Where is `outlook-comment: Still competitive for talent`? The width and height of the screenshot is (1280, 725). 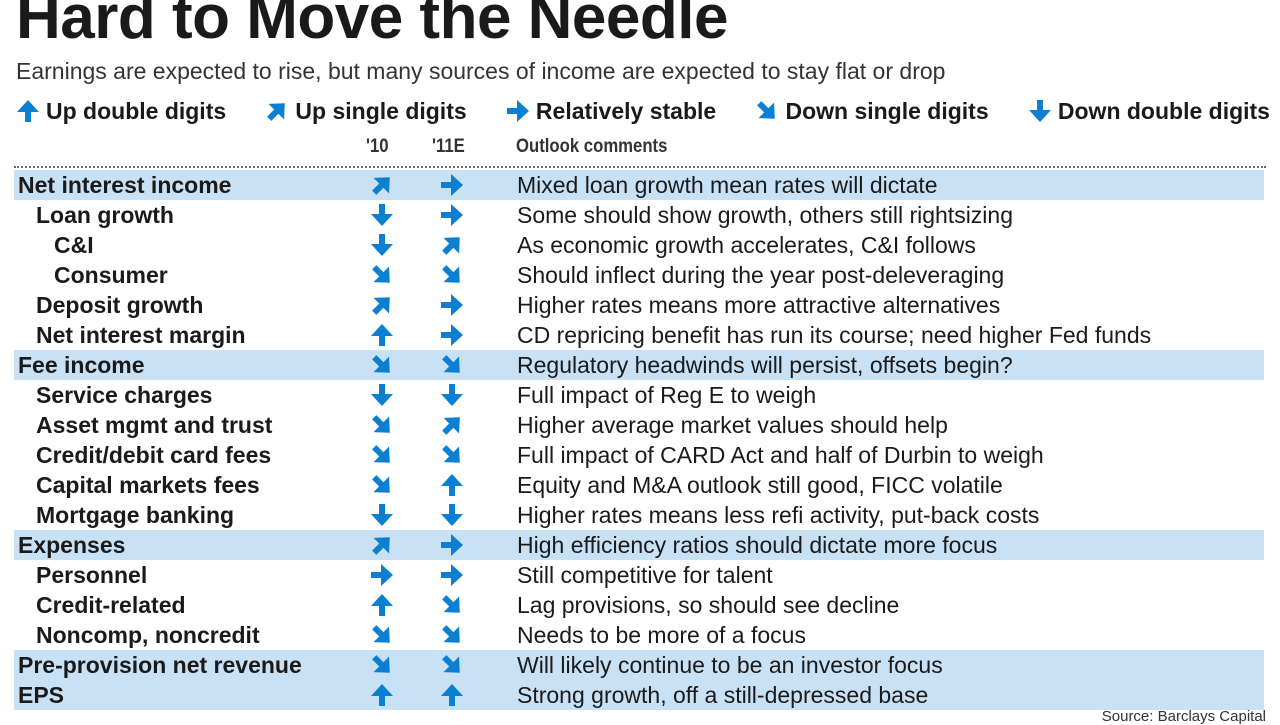
outlook-comment: Still competitive for talent is located at coordinates (645, 575).